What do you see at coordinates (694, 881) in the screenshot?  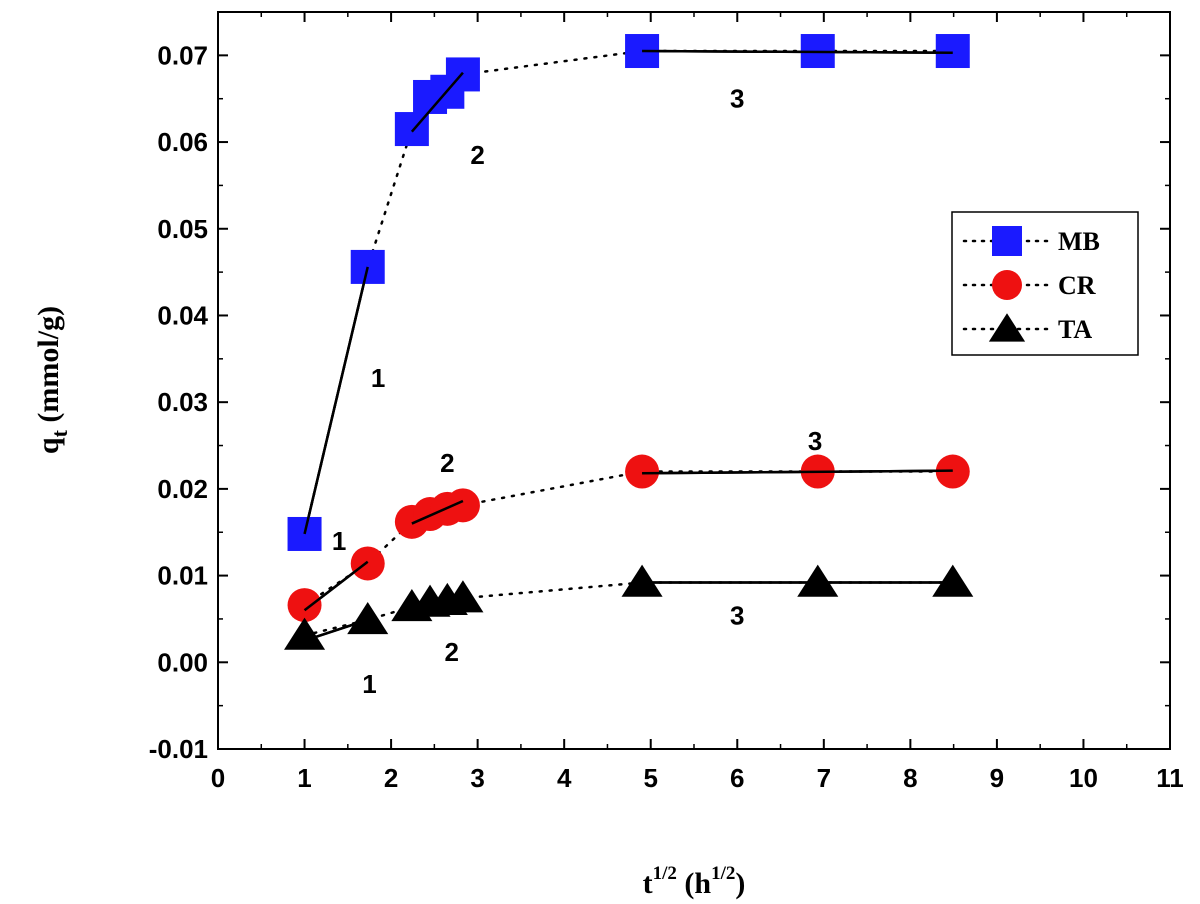 I see `x-axis-label: t1/2 (h1/2)` at bounding box center [694, 881].